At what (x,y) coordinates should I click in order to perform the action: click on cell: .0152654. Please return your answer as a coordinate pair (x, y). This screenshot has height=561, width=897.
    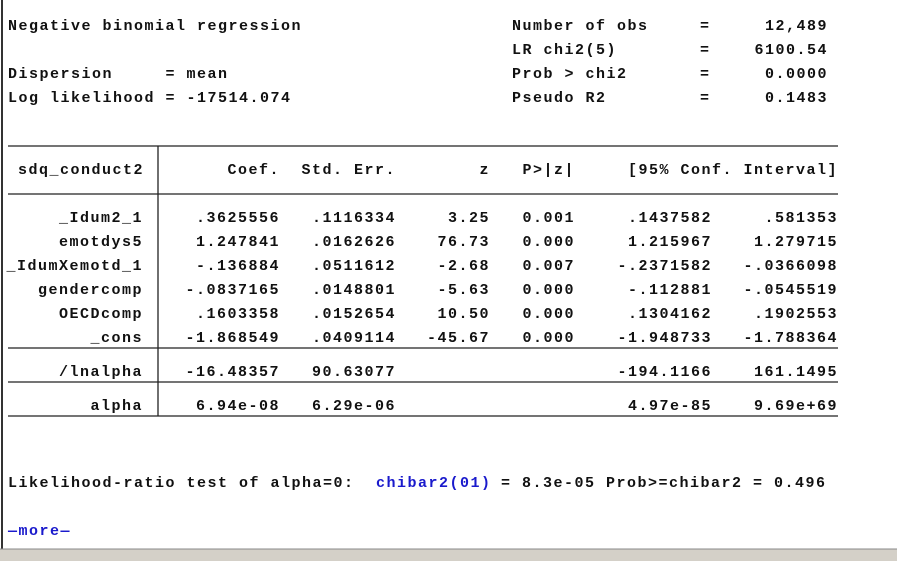
    Looking at the image, I should click on (354, 314).